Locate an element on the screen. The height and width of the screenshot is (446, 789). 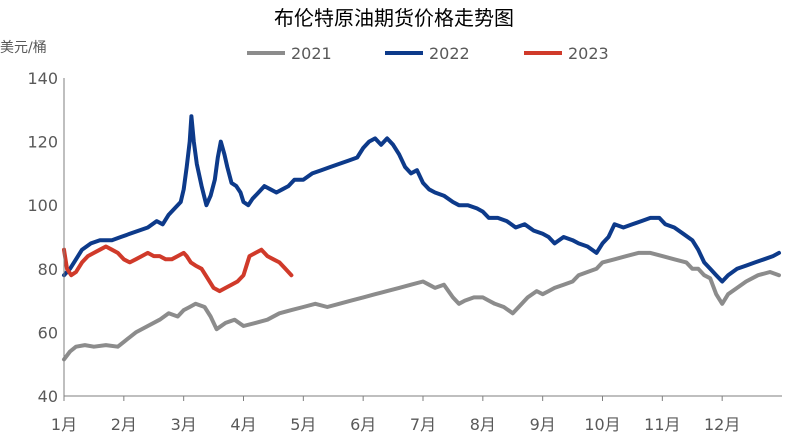
y-tick-label: 100 is located at coordinates (42, 205).